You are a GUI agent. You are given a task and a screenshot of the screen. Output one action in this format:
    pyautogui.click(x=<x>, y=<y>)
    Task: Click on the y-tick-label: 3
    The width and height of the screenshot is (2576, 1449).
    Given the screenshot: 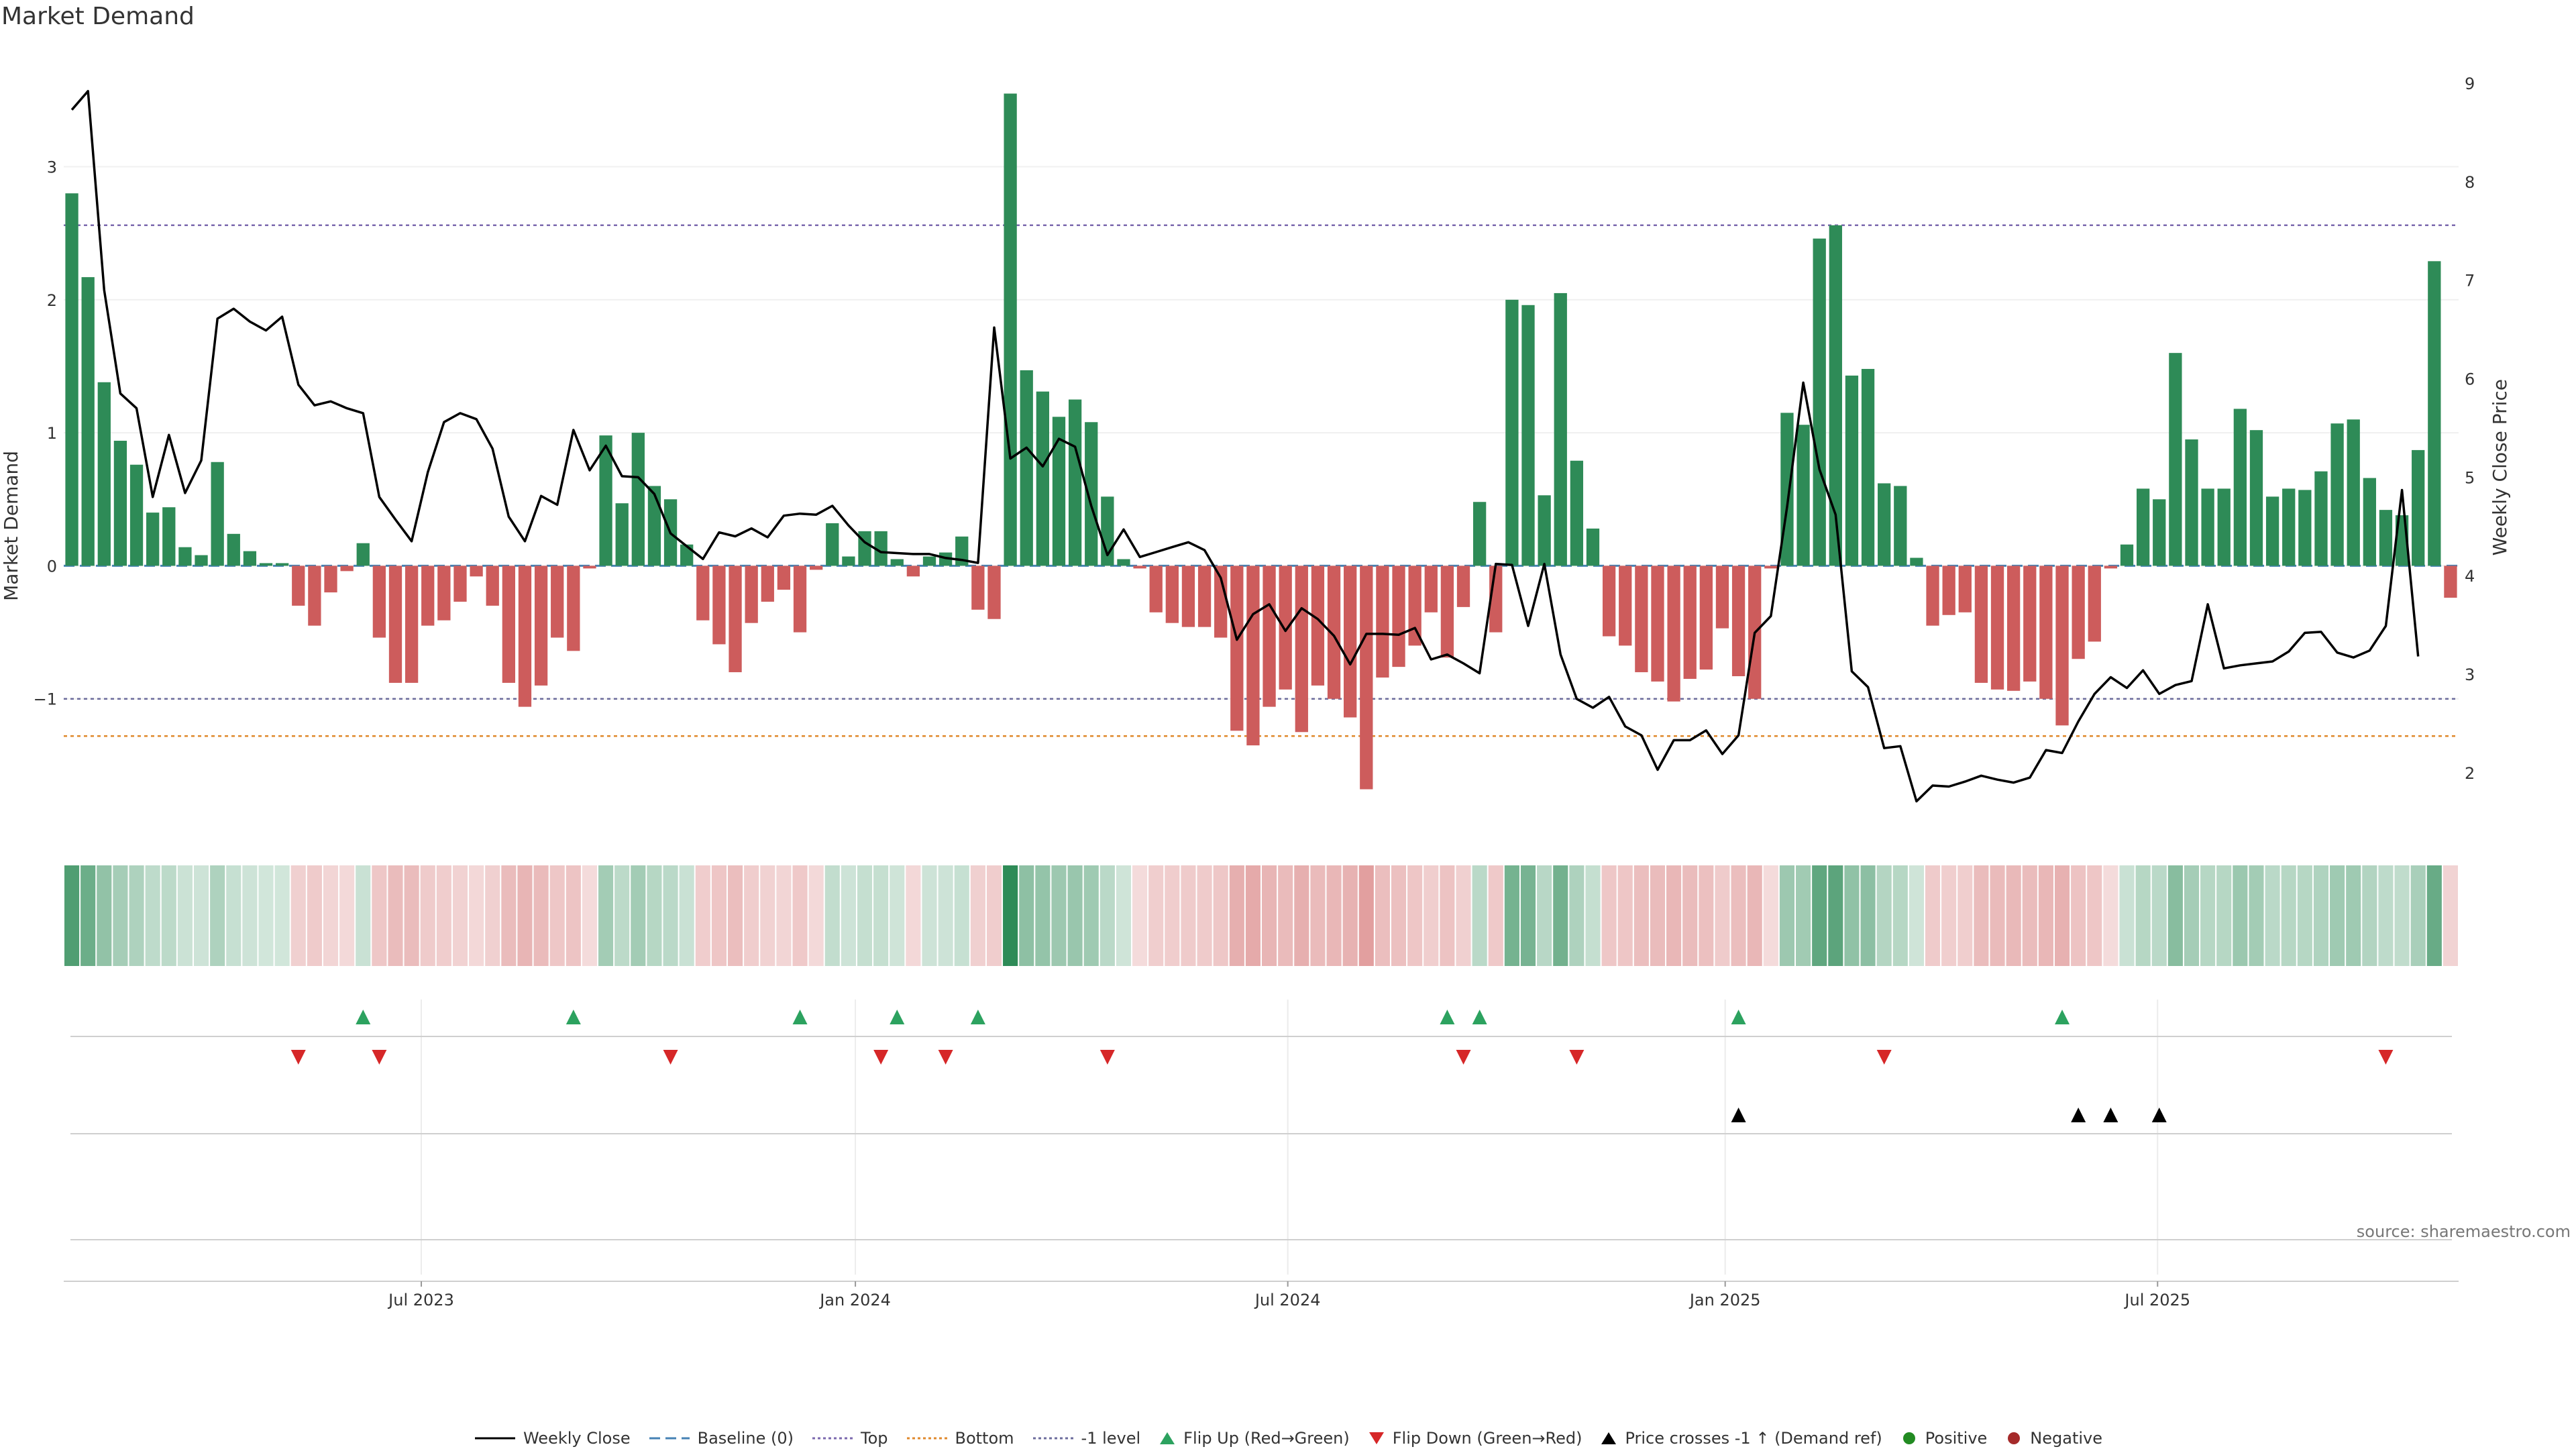 What is the action you would take?
    pyautogui.click(x=52, y=167)
    